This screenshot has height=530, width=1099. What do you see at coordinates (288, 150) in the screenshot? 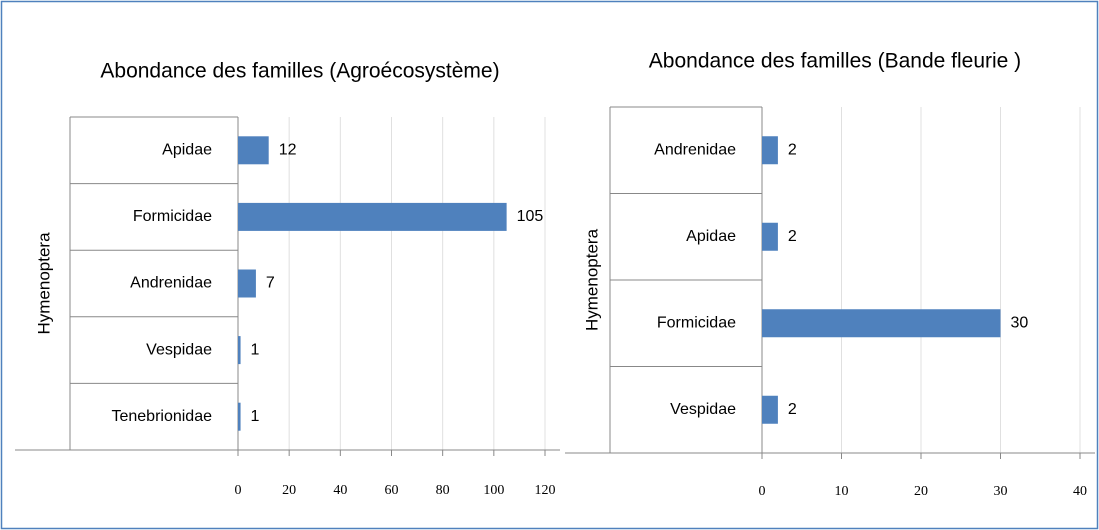
I see `data-label: 12` at bounding box center [288, 150].